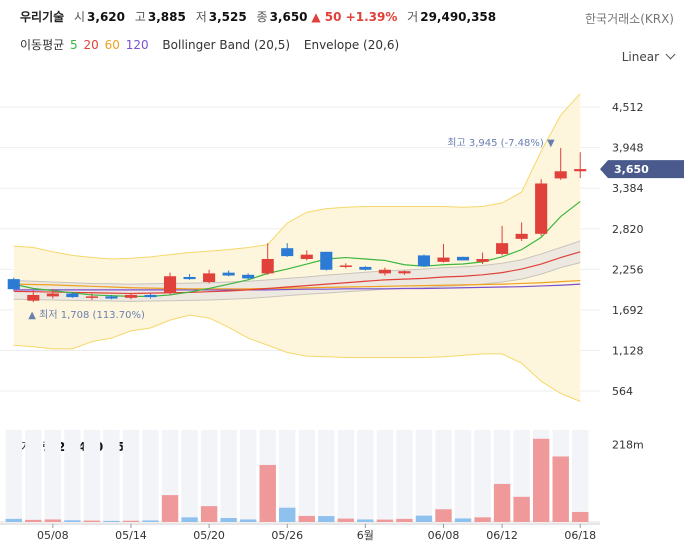  I want to click on close-value: 3,650, so click(288, 17).